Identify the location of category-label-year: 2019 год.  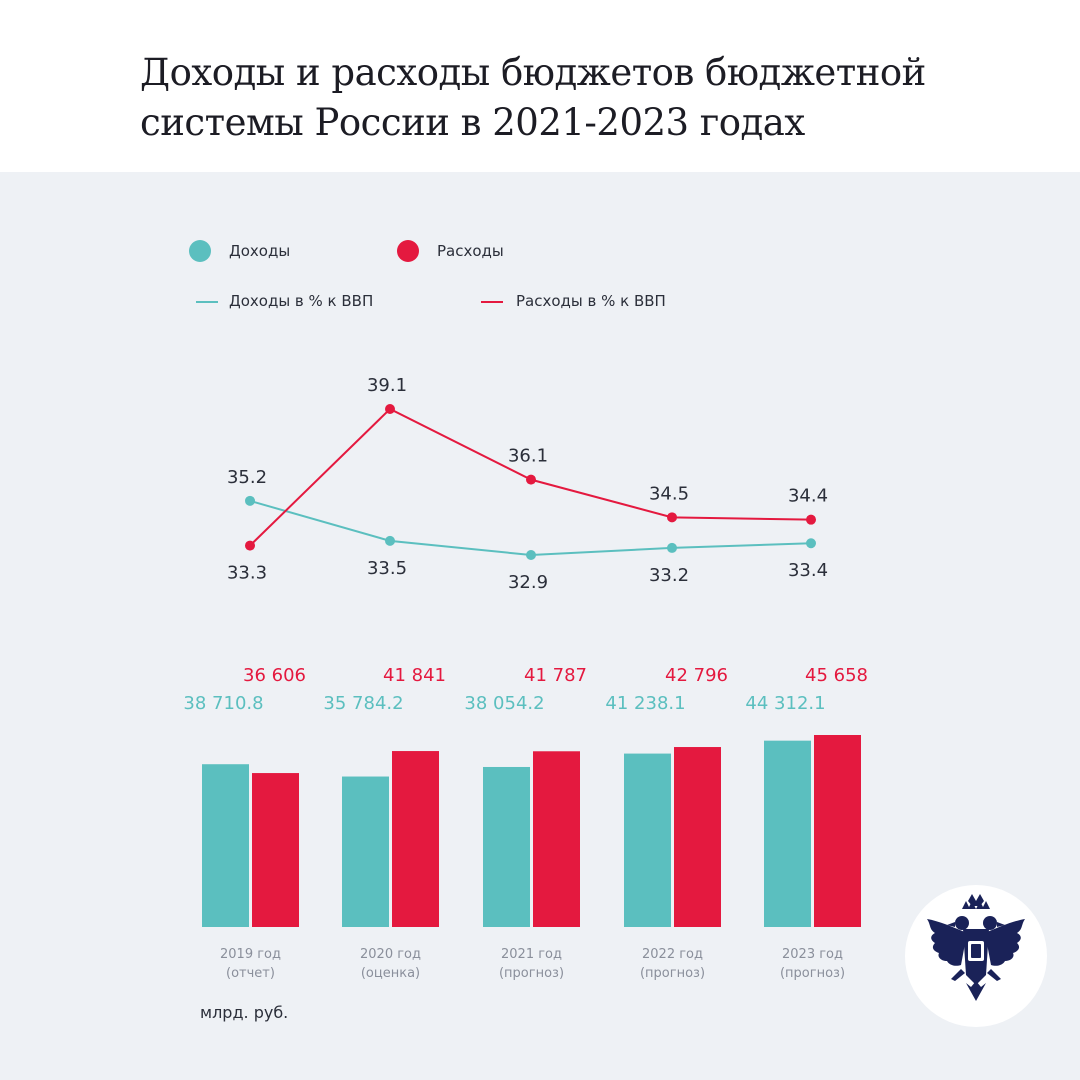
(250, 954).